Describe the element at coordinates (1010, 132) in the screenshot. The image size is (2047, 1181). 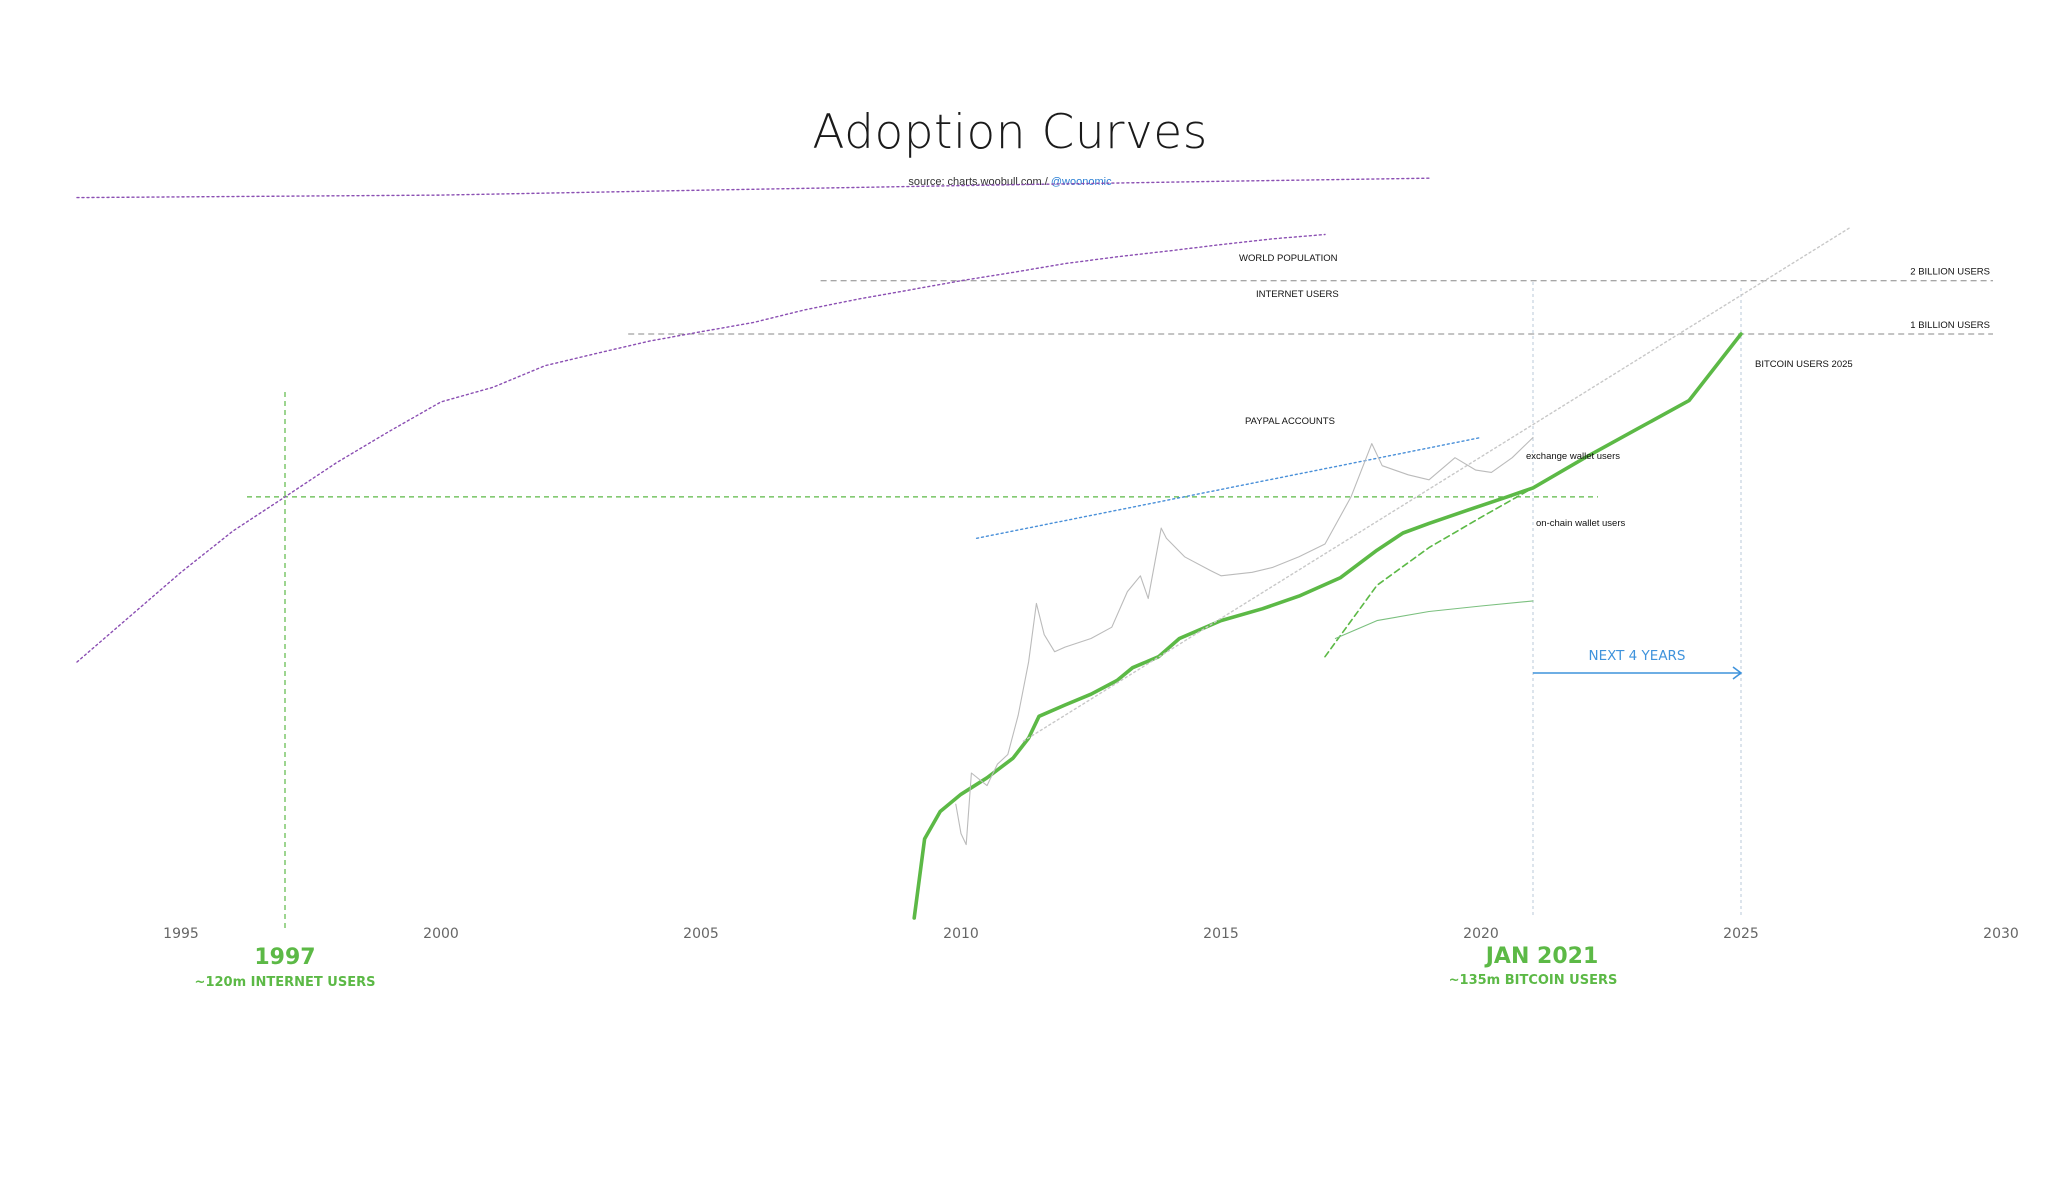
I see `chart-title: Adoption Curves` at that location.